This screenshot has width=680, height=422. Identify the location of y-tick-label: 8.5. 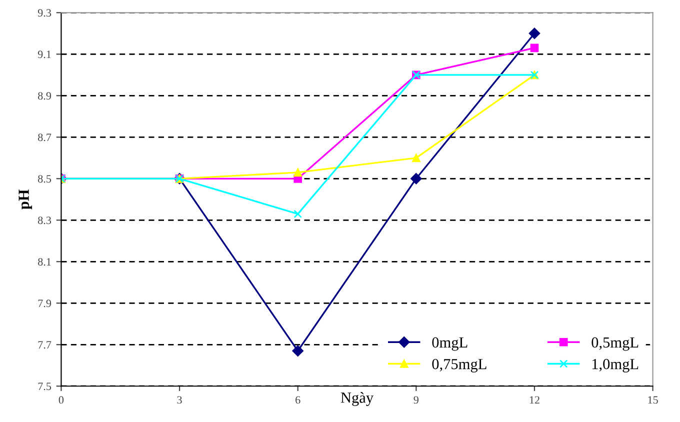
(45, 179).